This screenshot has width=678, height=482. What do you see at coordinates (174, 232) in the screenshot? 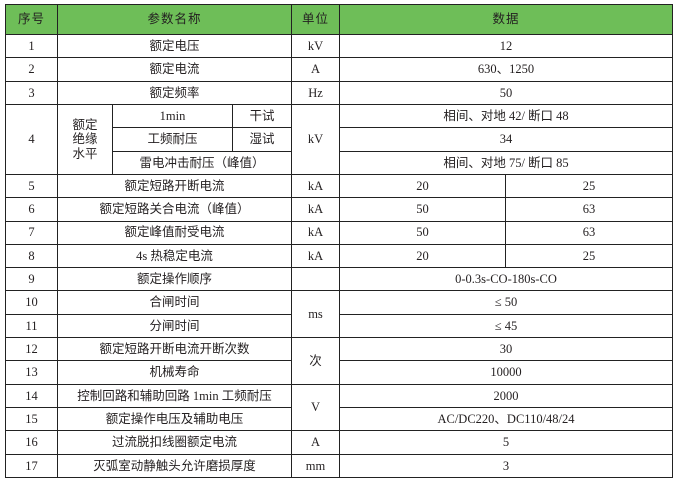
I see `row-name: 额定峰值耐受电流` at bounding box center [174, 232].